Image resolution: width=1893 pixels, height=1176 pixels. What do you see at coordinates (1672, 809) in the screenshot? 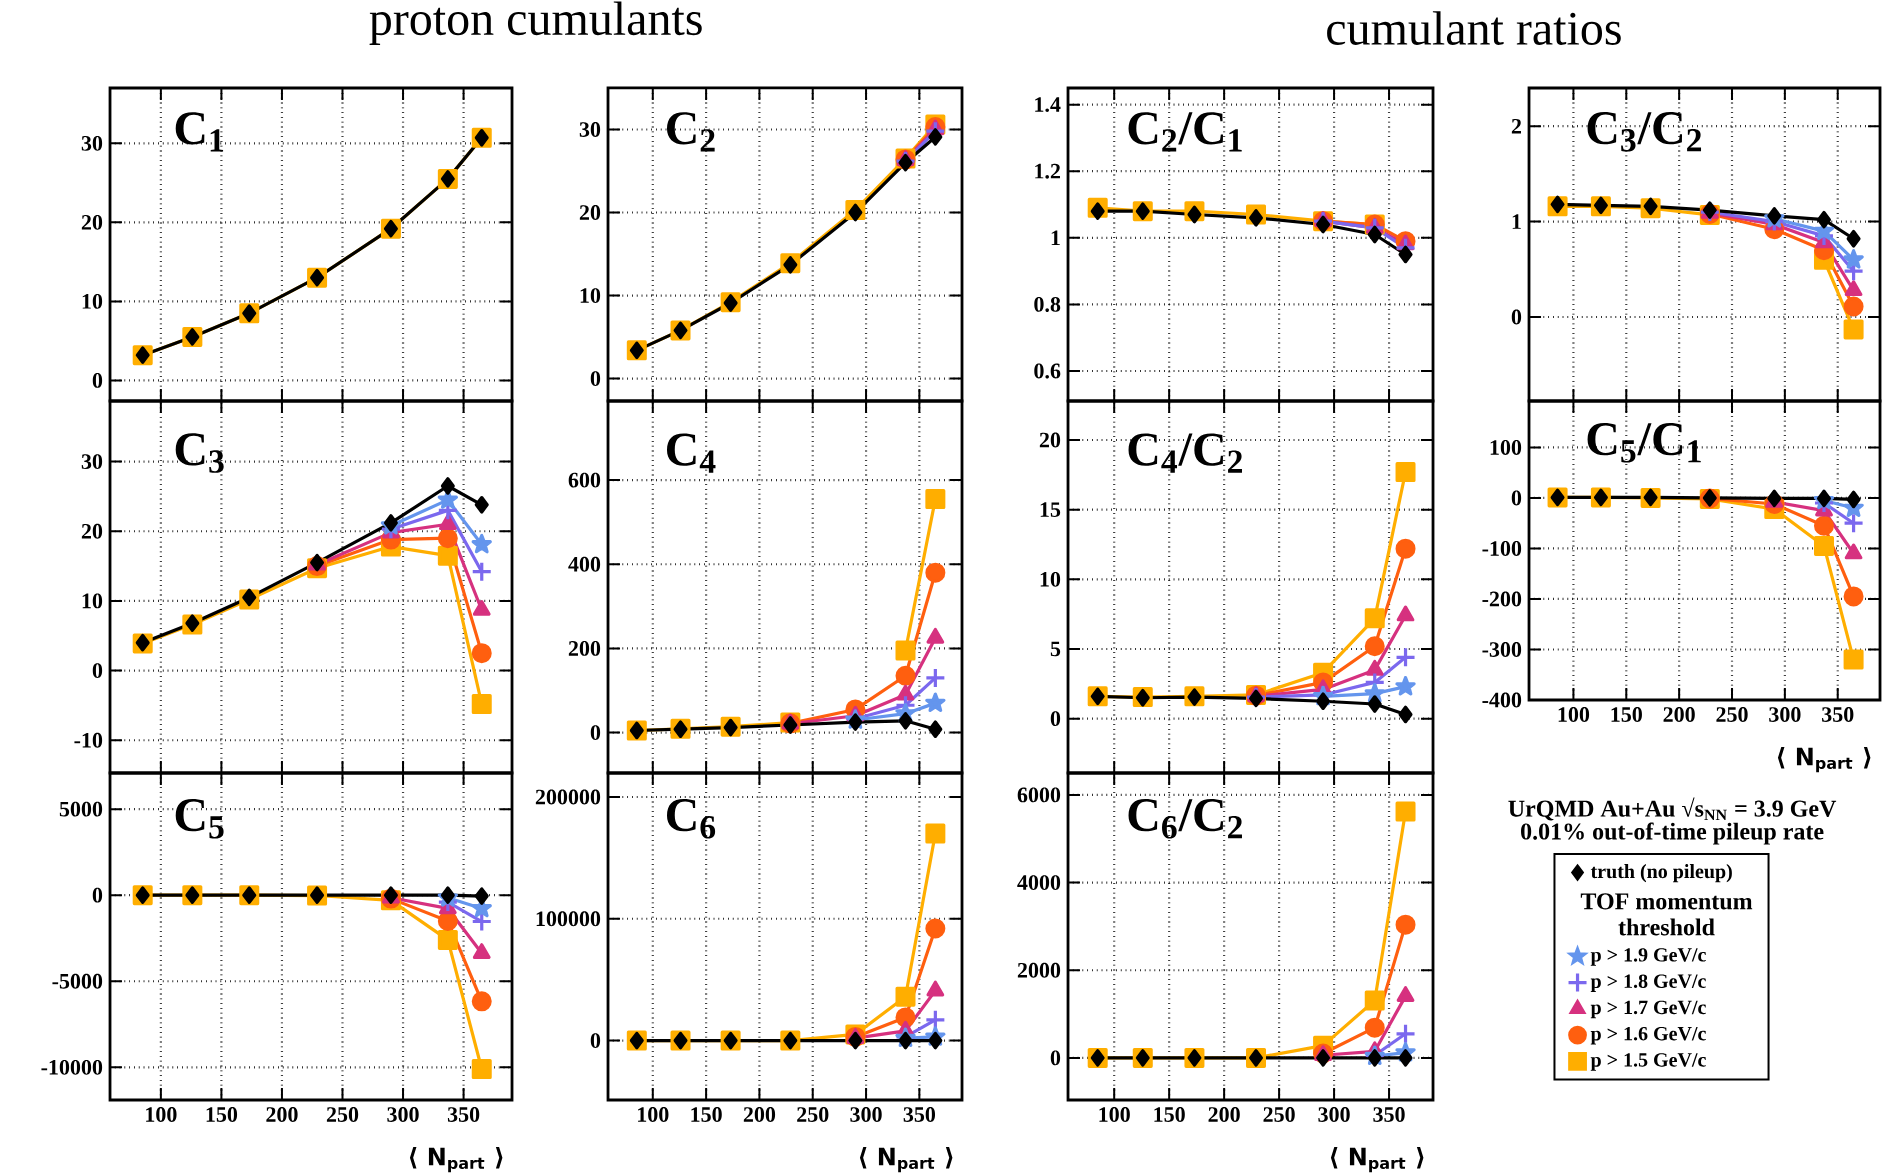
I see `text: UrQMD Au+Au √s$_{NN}$ = 3.9 GeV` at bounding box center [1672, 809].